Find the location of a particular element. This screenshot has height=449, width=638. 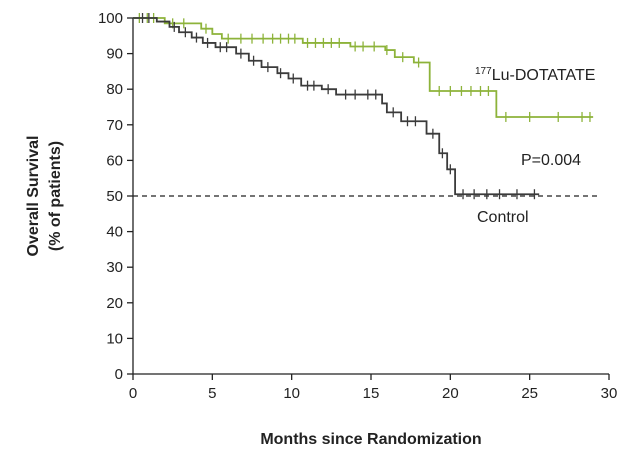

x-tick-label: 25 is located at coordinates (529, 393).